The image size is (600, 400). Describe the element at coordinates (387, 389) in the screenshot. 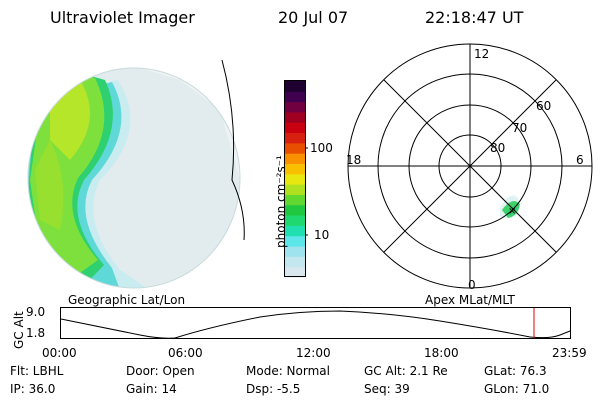

I see `info-seq: Seq: 39` at that location.